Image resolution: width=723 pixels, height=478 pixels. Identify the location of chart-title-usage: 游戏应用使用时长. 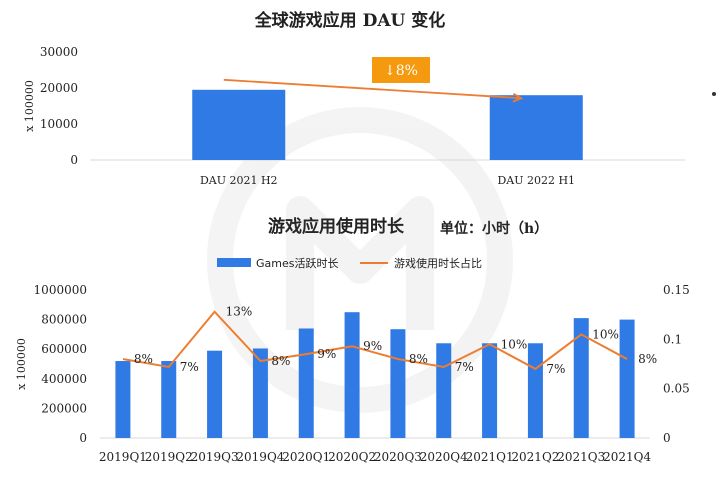
(336, 227).